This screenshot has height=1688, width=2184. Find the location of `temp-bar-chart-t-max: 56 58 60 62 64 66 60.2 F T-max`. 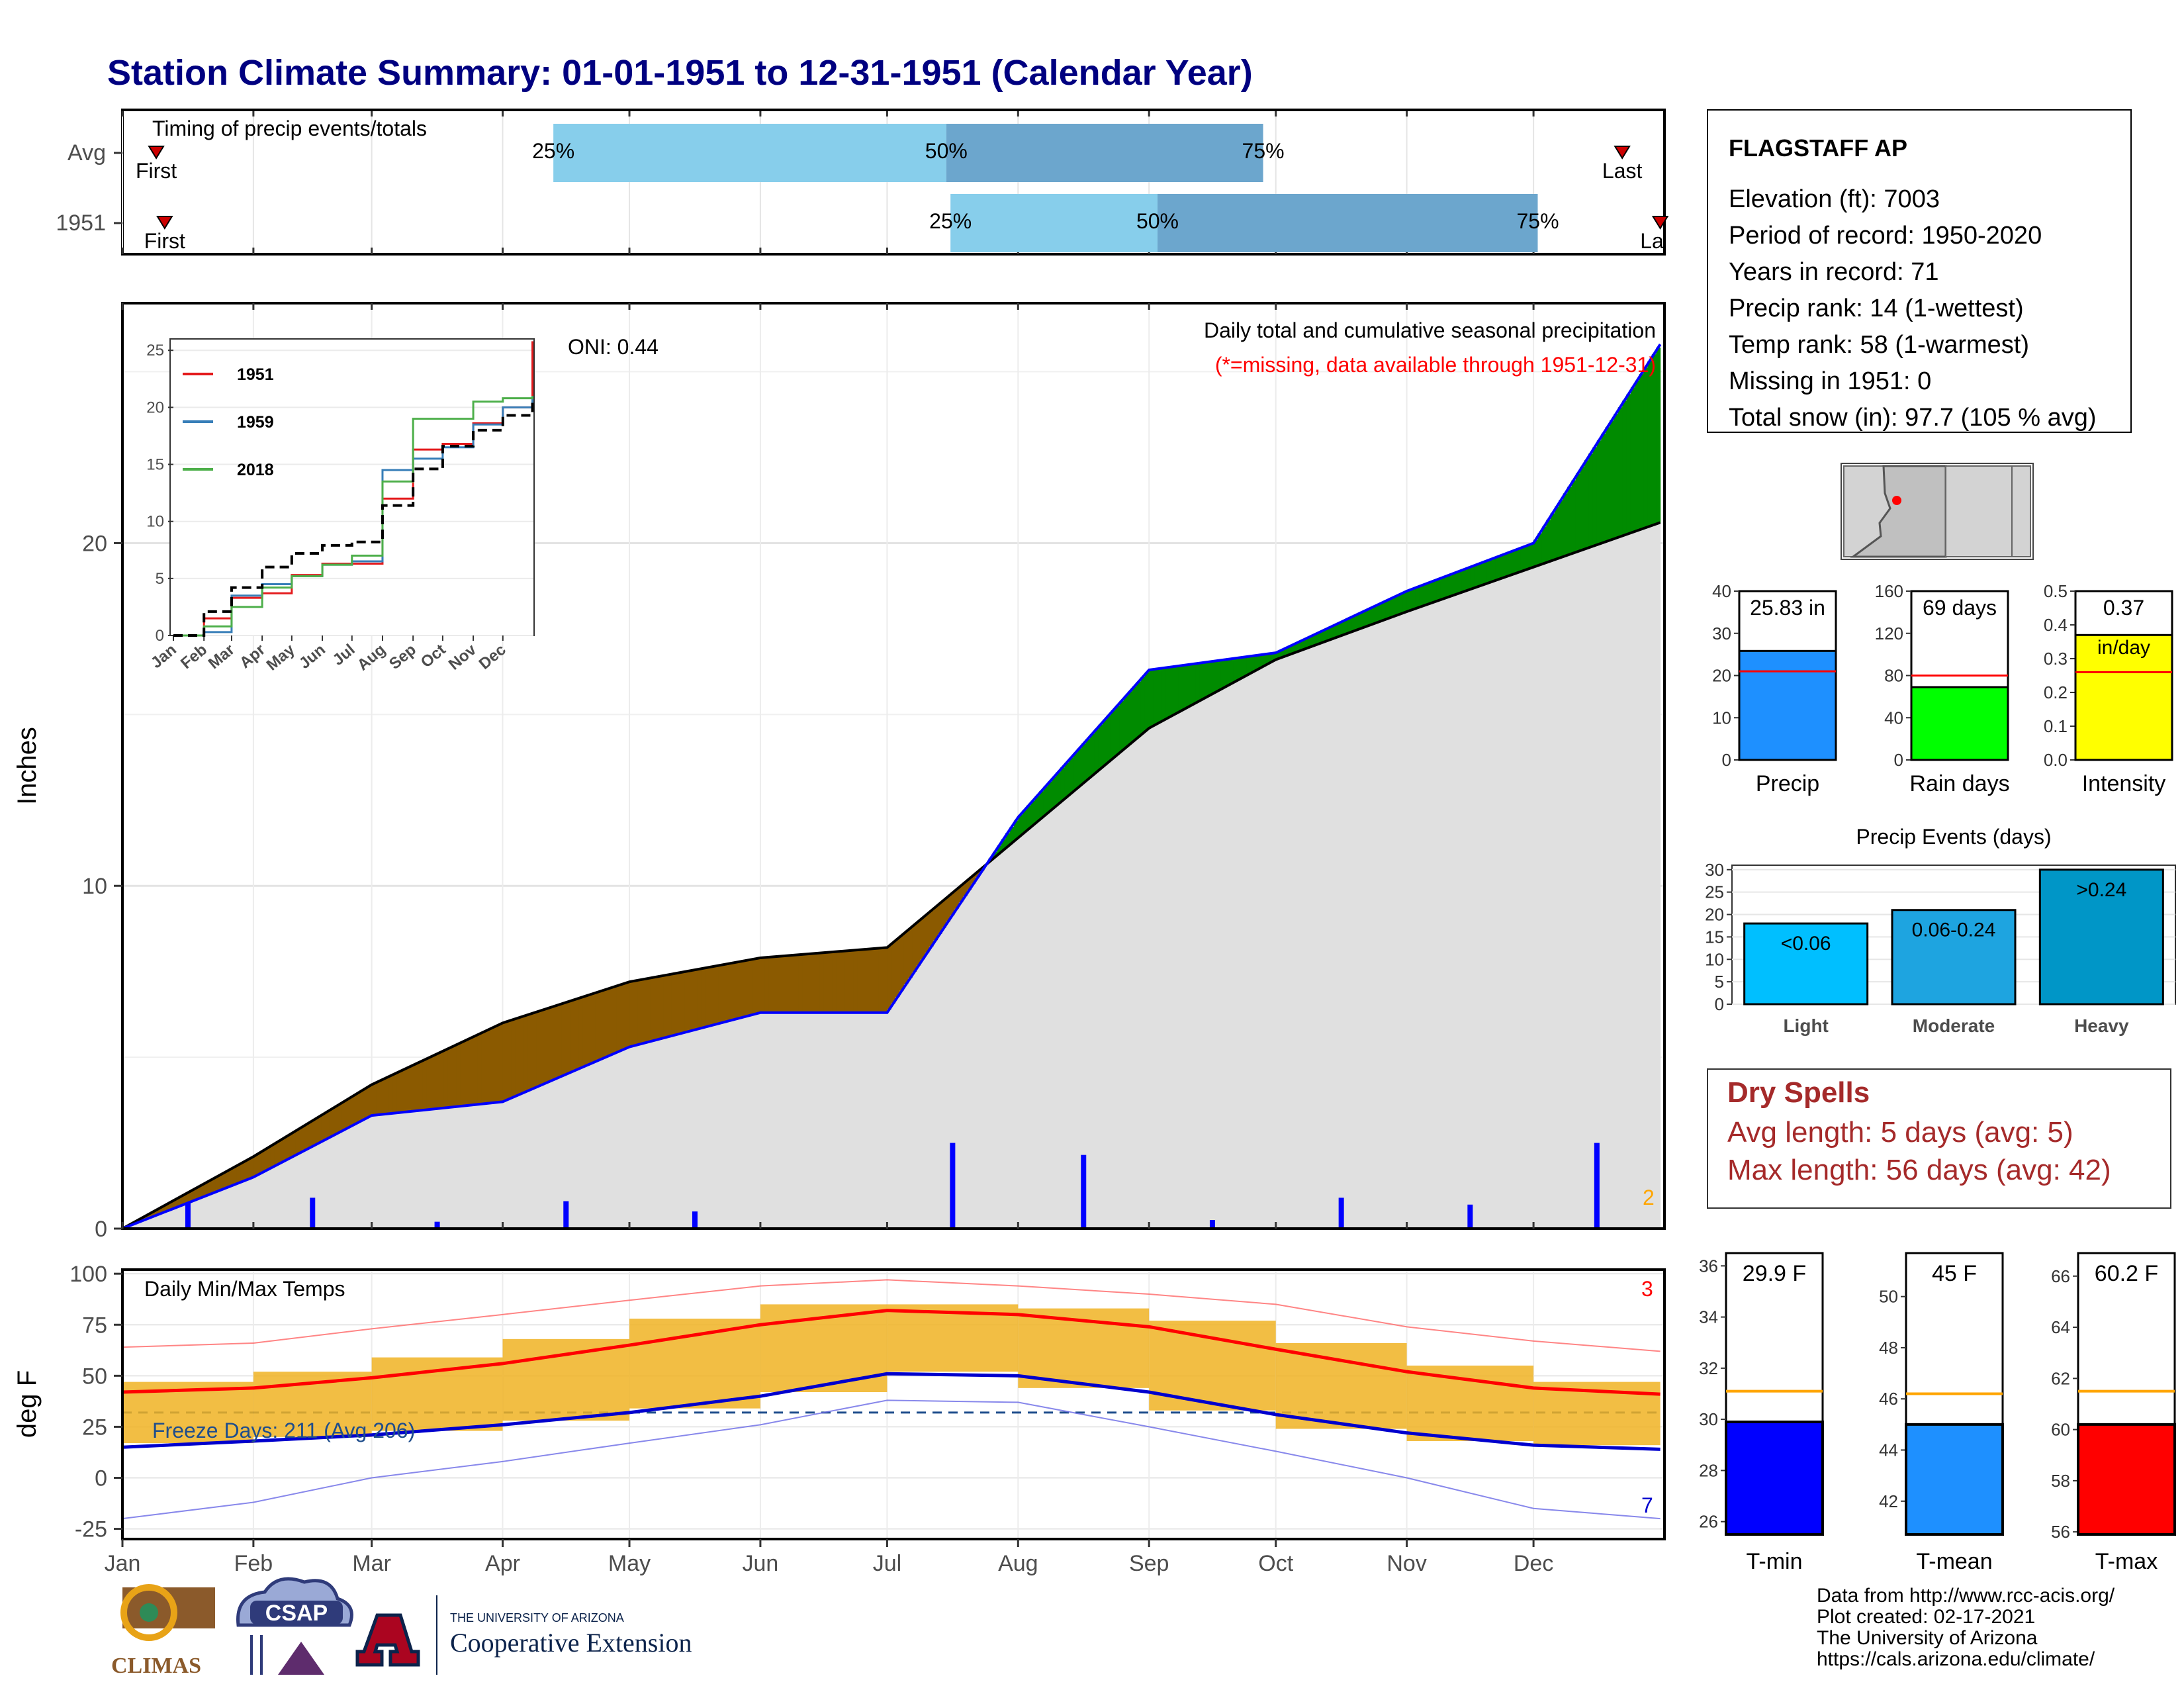

temp-bar-chart-t-max: 56 58 60 62 64 66 60.2 F T-max is located at coordinates (2113, 1413).